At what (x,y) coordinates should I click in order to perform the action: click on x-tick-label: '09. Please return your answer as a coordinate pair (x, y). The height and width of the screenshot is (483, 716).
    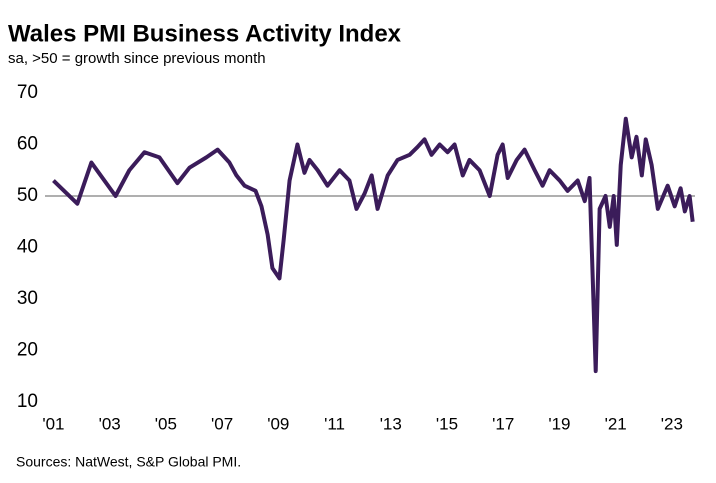
    Looking at the image, I should click on (278, 423).